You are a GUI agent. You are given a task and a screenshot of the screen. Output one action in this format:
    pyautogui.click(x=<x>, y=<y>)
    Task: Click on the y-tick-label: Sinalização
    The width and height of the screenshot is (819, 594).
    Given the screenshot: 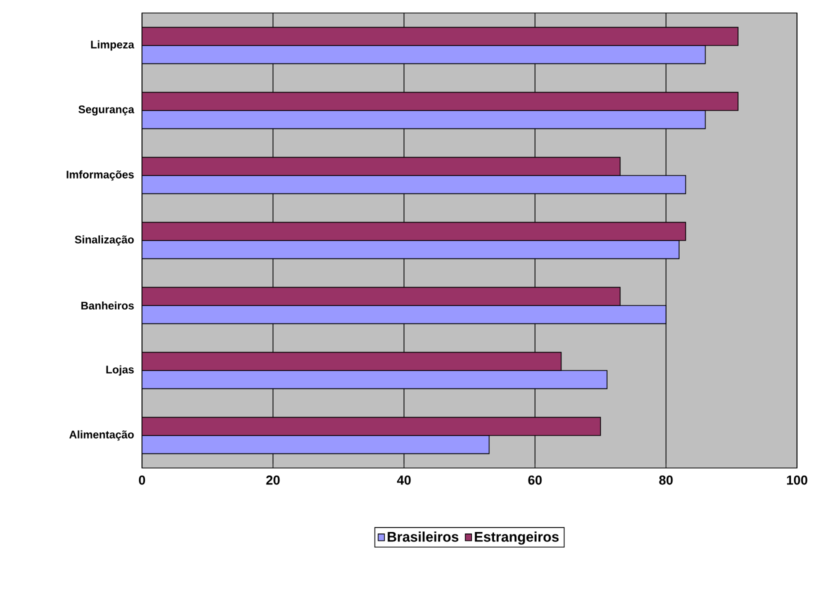 What is the action you would take?
    pyautogui.click(x=104, y=240)
    